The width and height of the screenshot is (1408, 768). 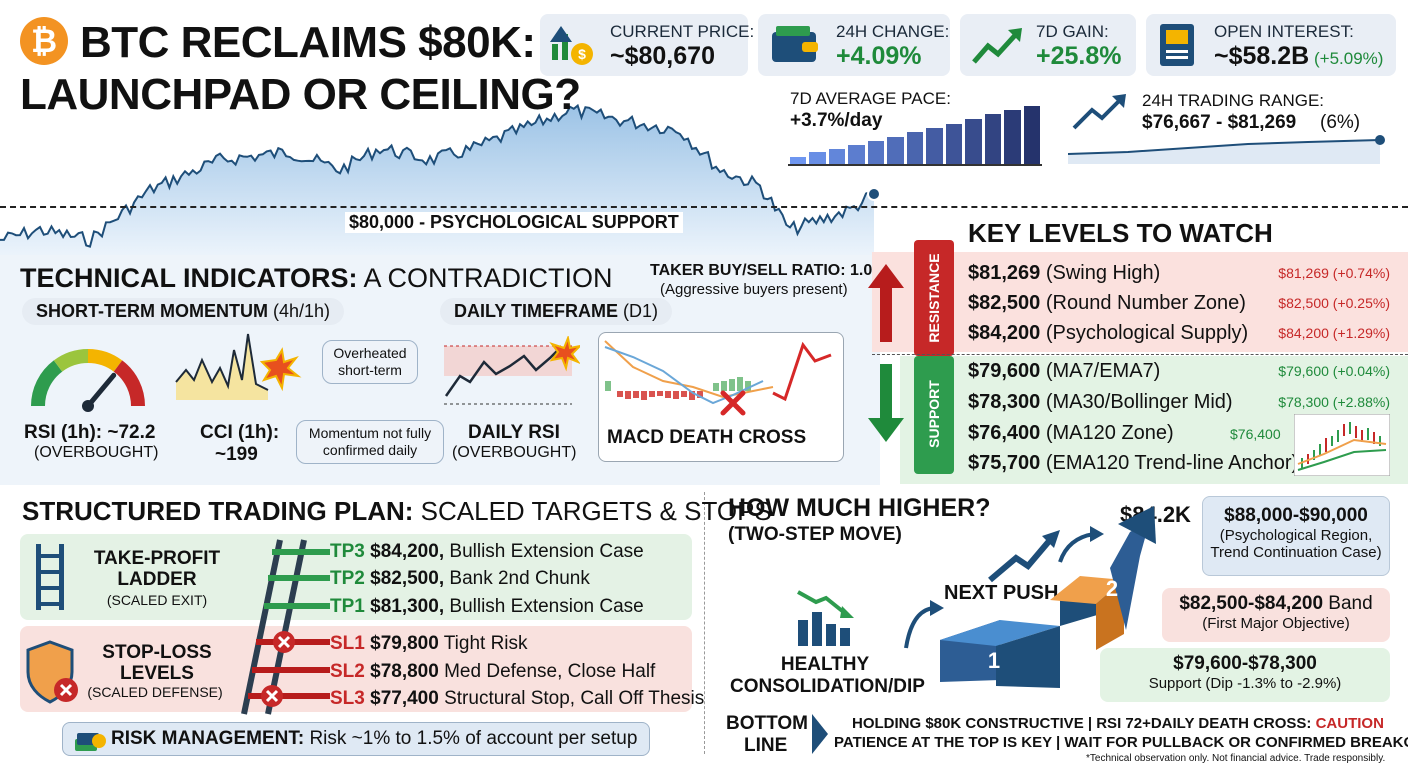 What do you see at coordinates (493, 671) in the screenshot?
I see `sl2-row: SL2 $78,800 Med Defense, Close Half` at bounding box center [493, 671].